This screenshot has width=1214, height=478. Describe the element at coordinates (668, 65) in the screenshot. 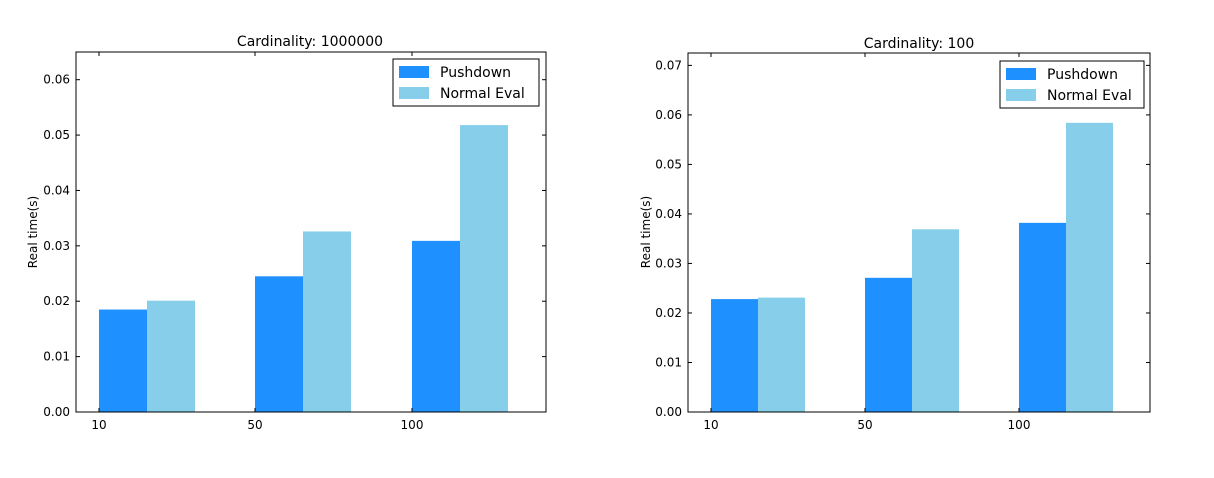

I see `y-tick-label: 0.07` at that location.